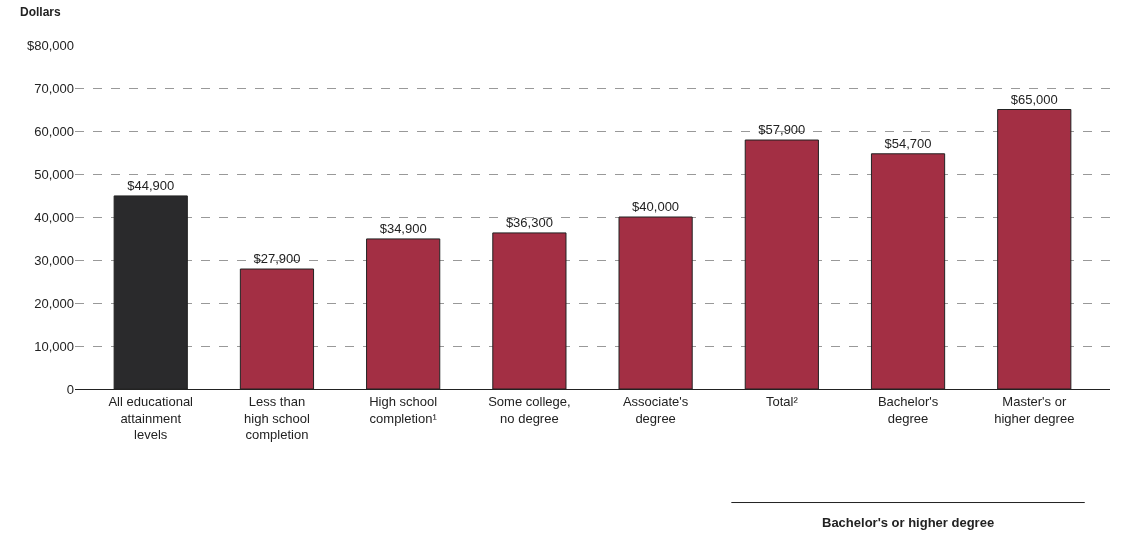 The image size is (1125, 539). I want to click on data-label: $36,300, so click(529, 222).